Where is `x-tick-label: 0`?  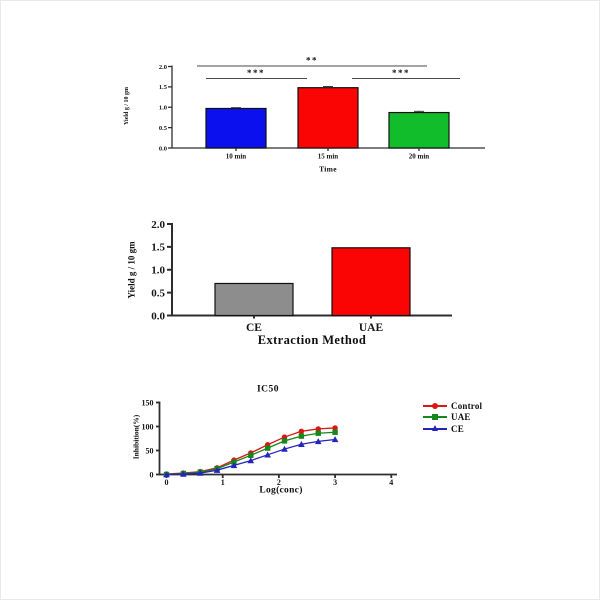
x-tick-label: 0 is located at coordinates (167, 482).